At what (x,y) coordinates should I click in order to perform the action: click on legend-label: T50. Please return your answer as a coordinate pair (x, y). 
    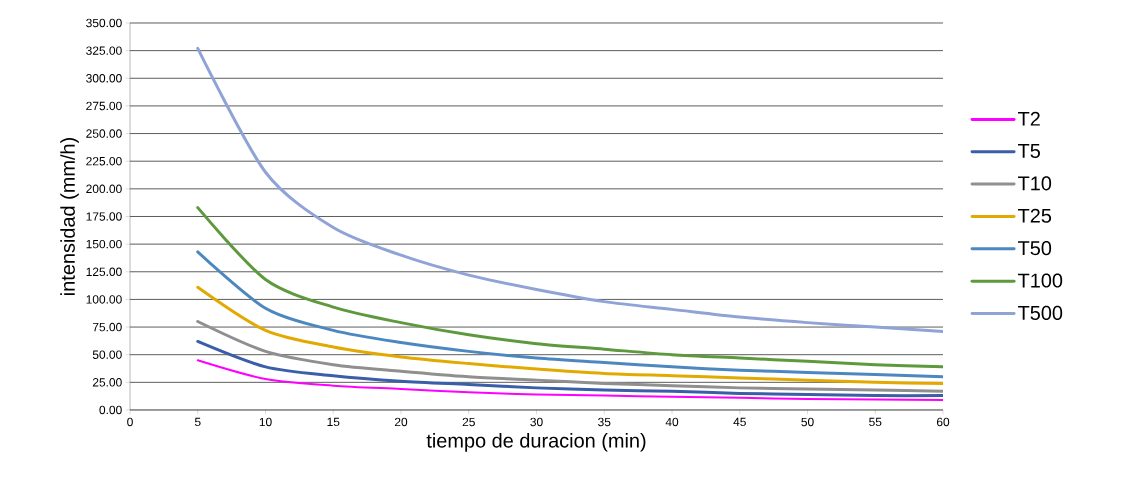
    Looking at the image, I should click on (1035, 248).